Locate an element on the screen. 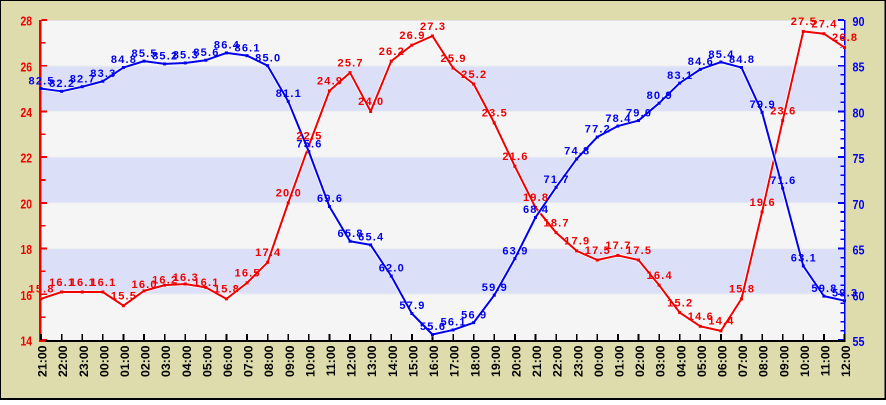 Image resolution: width=886 pixels, height=405 pixels. svg-text: 69.6 is located at coordinates (329, 199).